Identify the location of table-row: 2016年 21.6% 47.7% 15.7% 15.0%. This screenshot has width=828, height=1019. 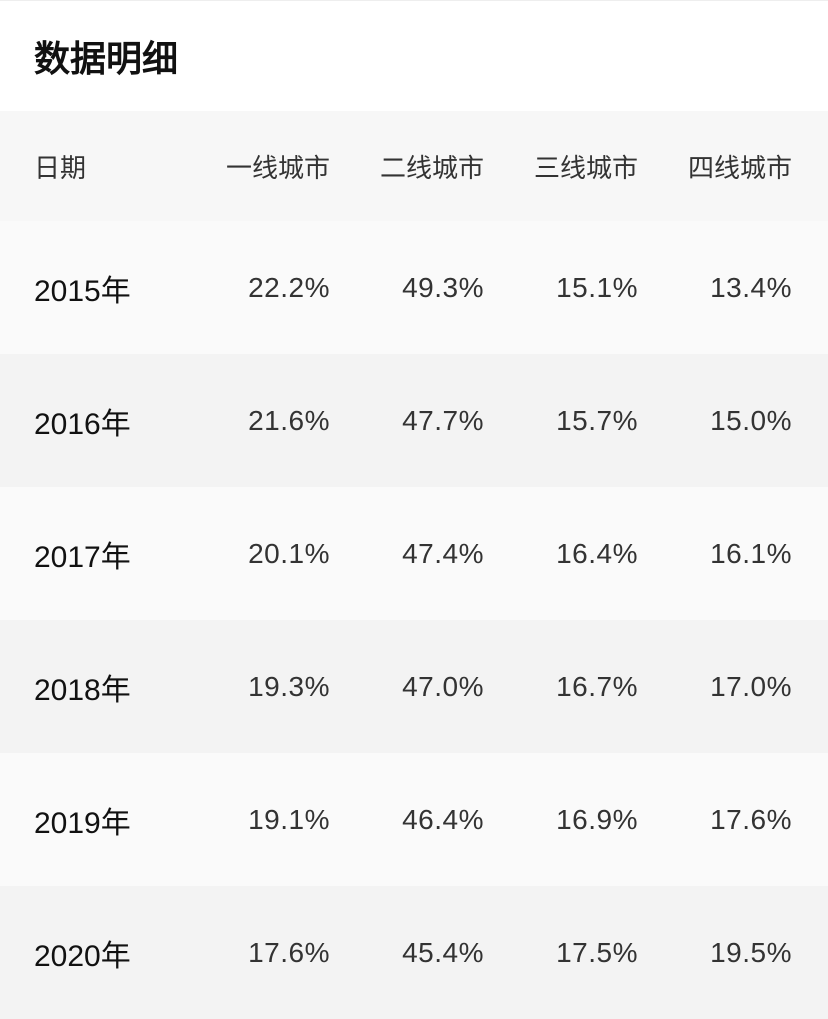
(414, 420).